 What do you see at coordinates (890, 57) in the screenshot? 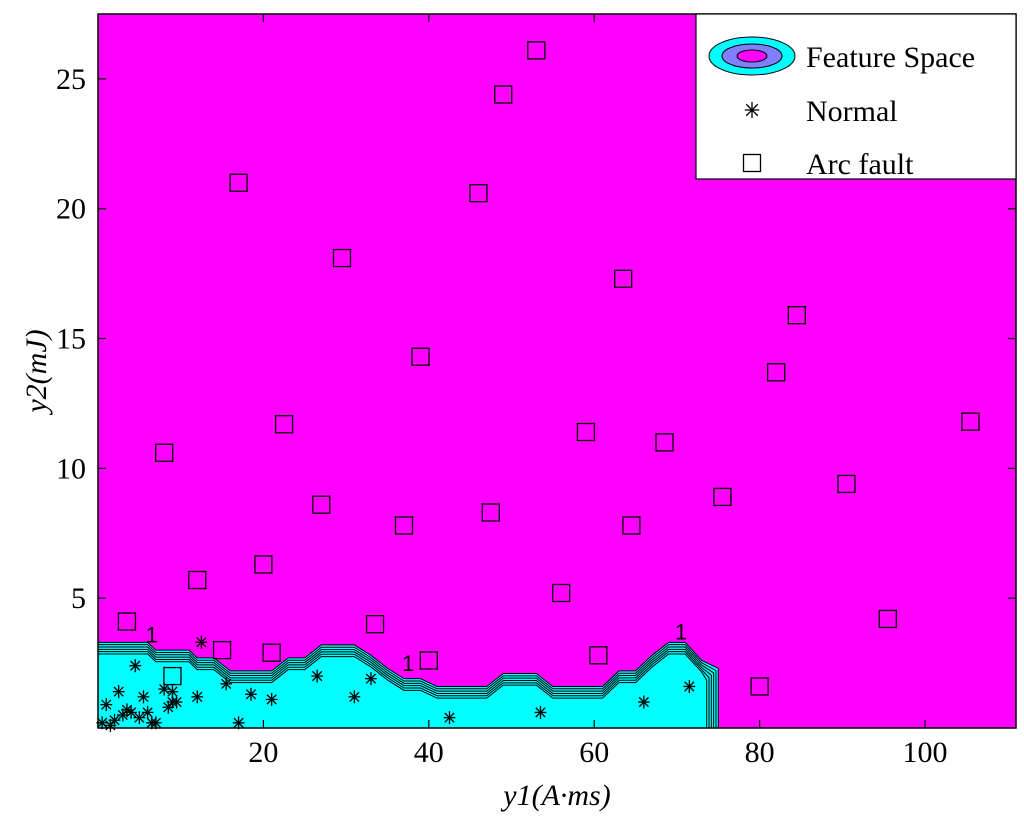
I see `legend-feature-space-label: Feature Space` at bounding box center [890, 57].